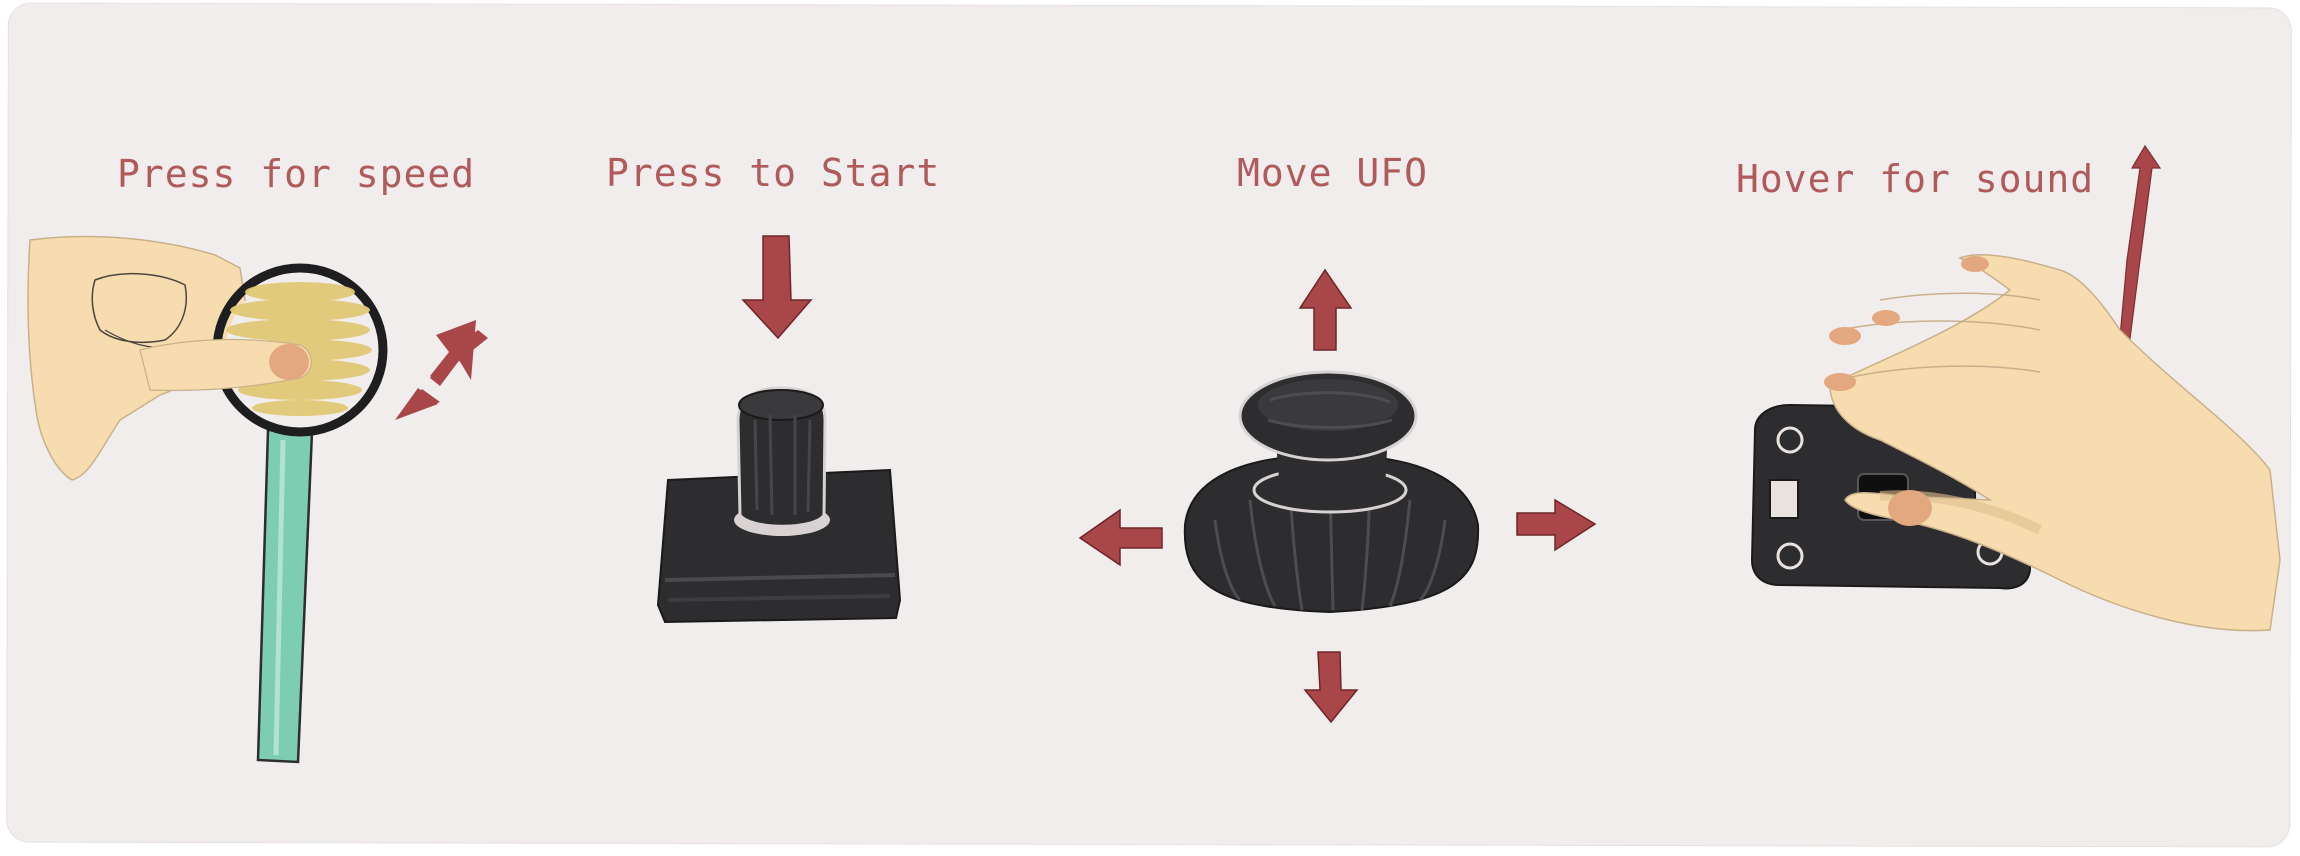  What do you see at coordinates (2015, 443) in the screenshot?
I see `hand-hover-sensor-icon` at bounding box center [2015, 443].